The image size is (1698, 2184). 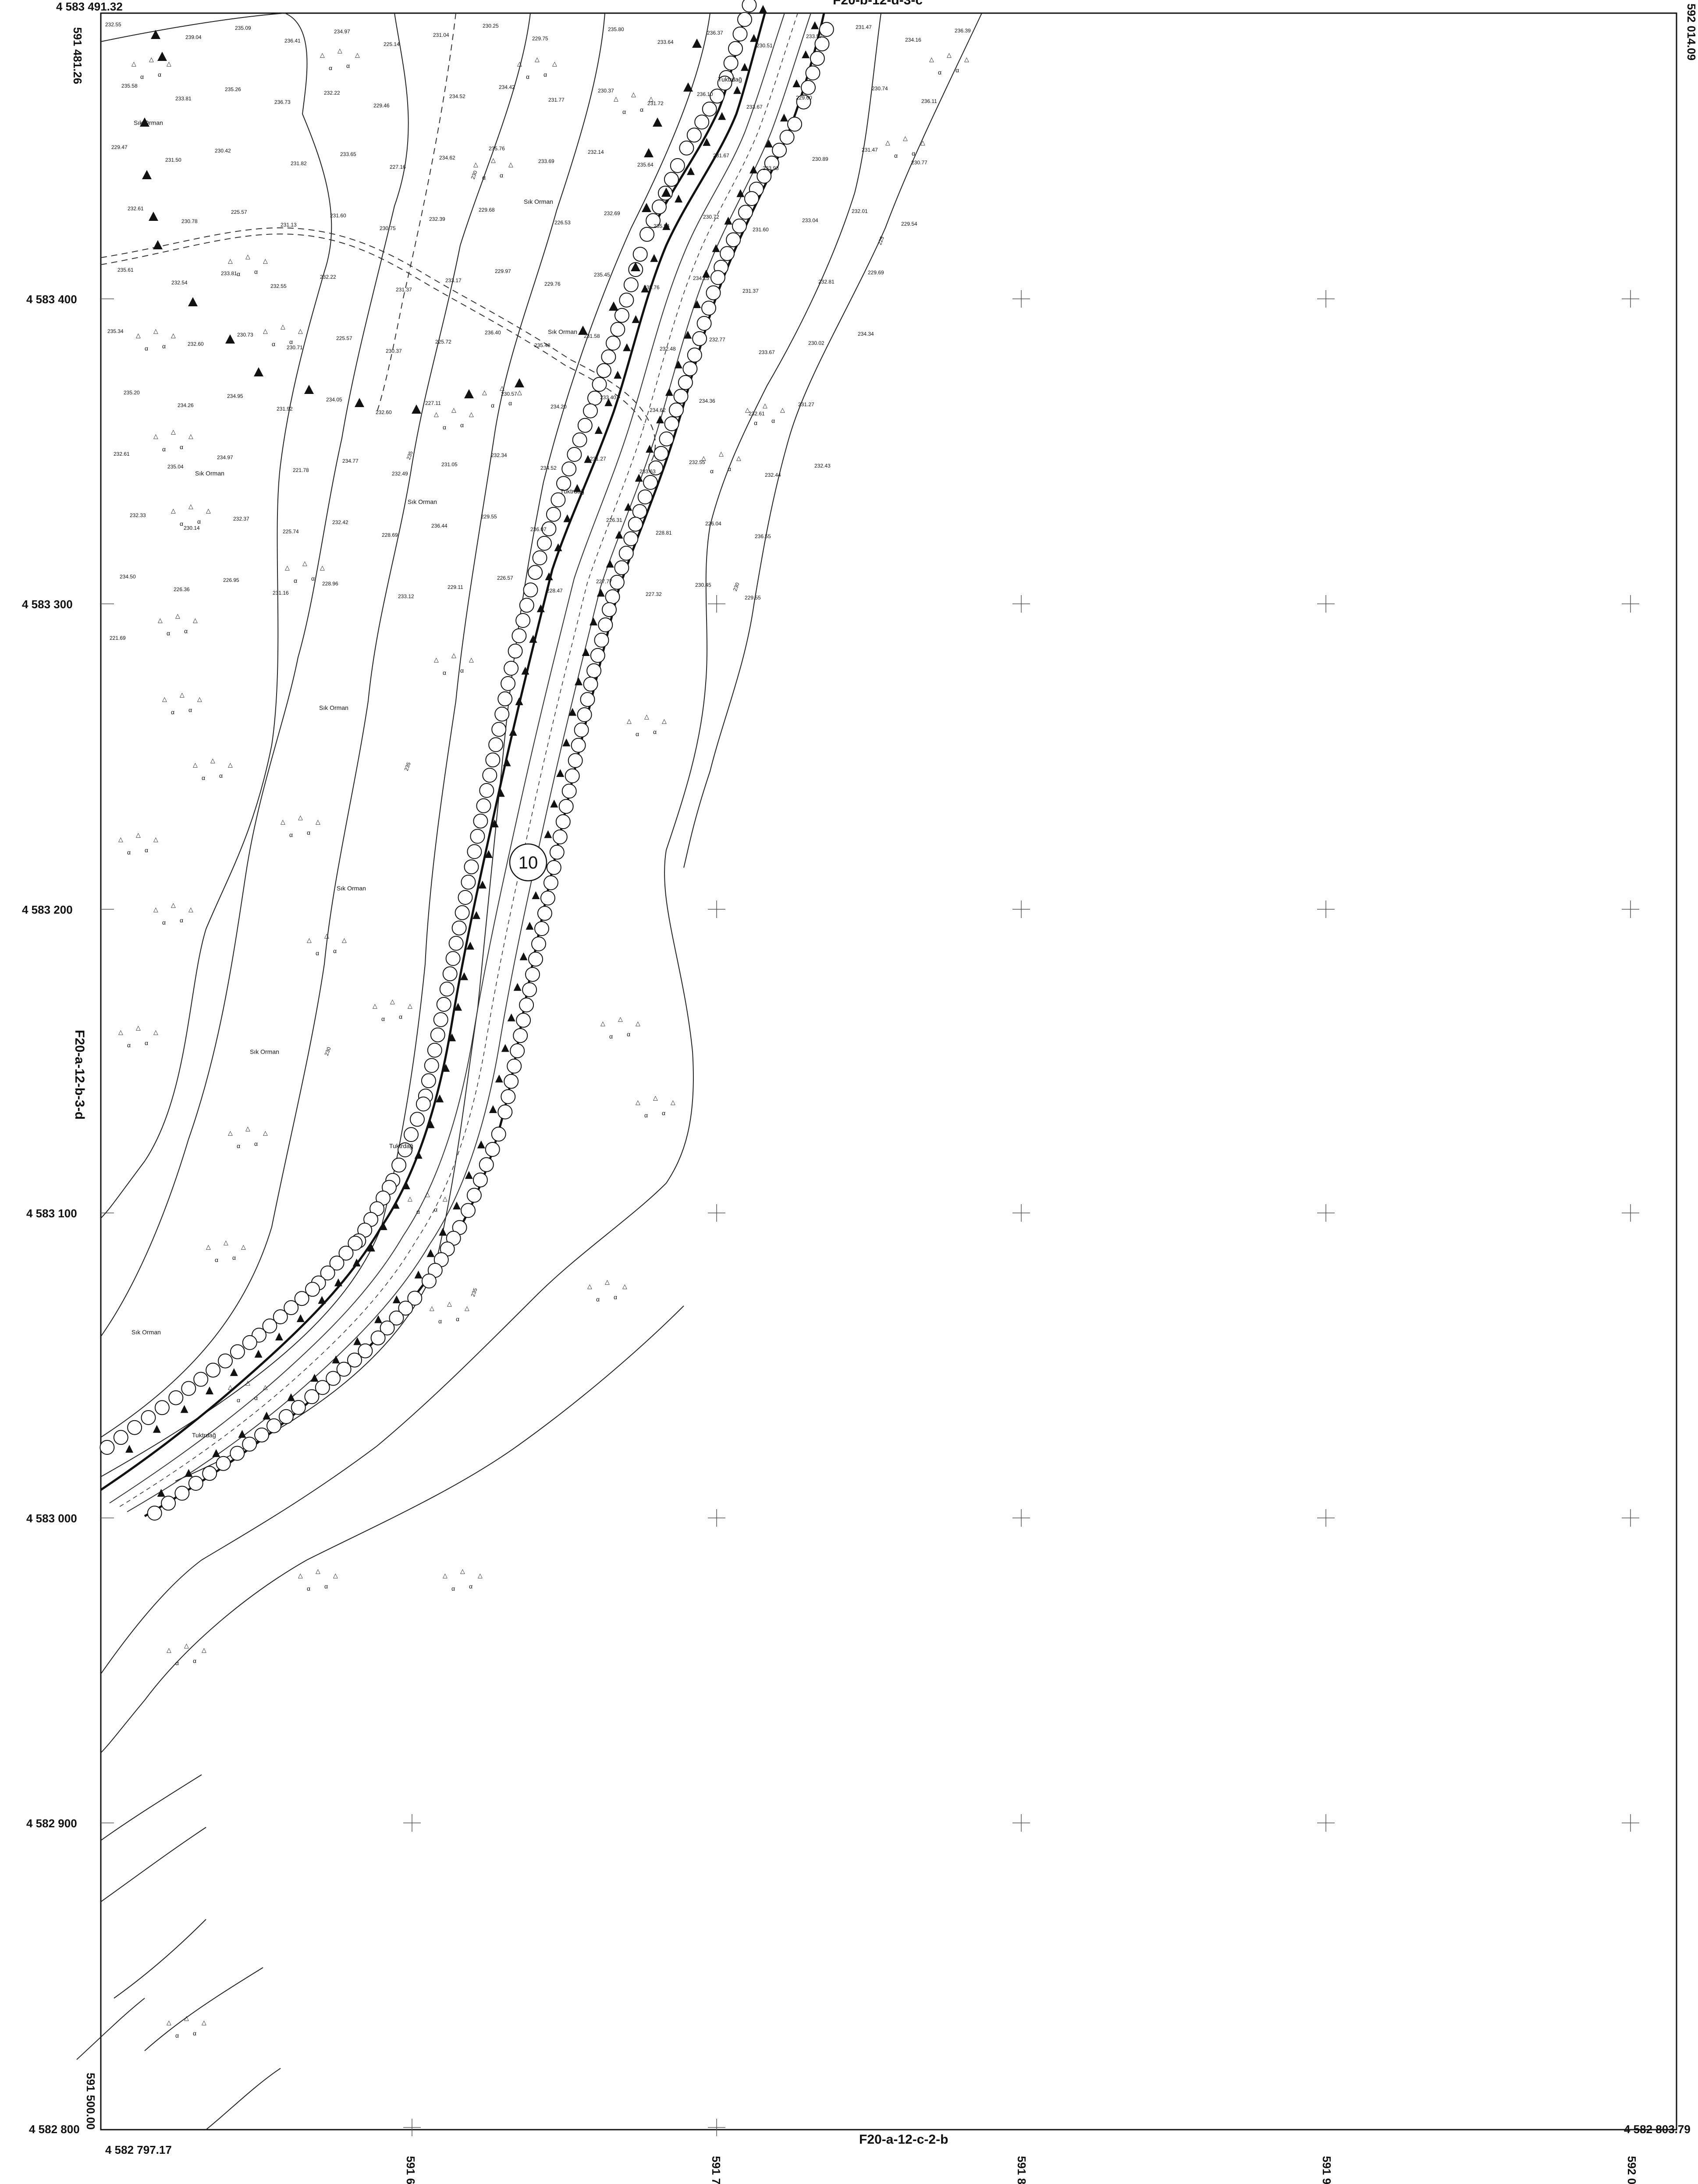 I want to click on spot-height: 235.26, so click(x=233, y=89).